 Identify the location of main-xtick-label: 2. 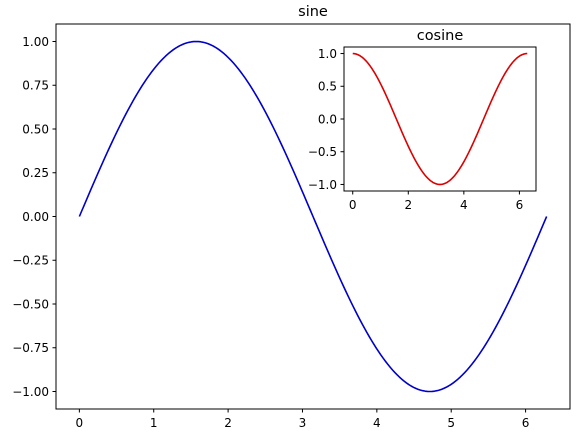
(228, 423).